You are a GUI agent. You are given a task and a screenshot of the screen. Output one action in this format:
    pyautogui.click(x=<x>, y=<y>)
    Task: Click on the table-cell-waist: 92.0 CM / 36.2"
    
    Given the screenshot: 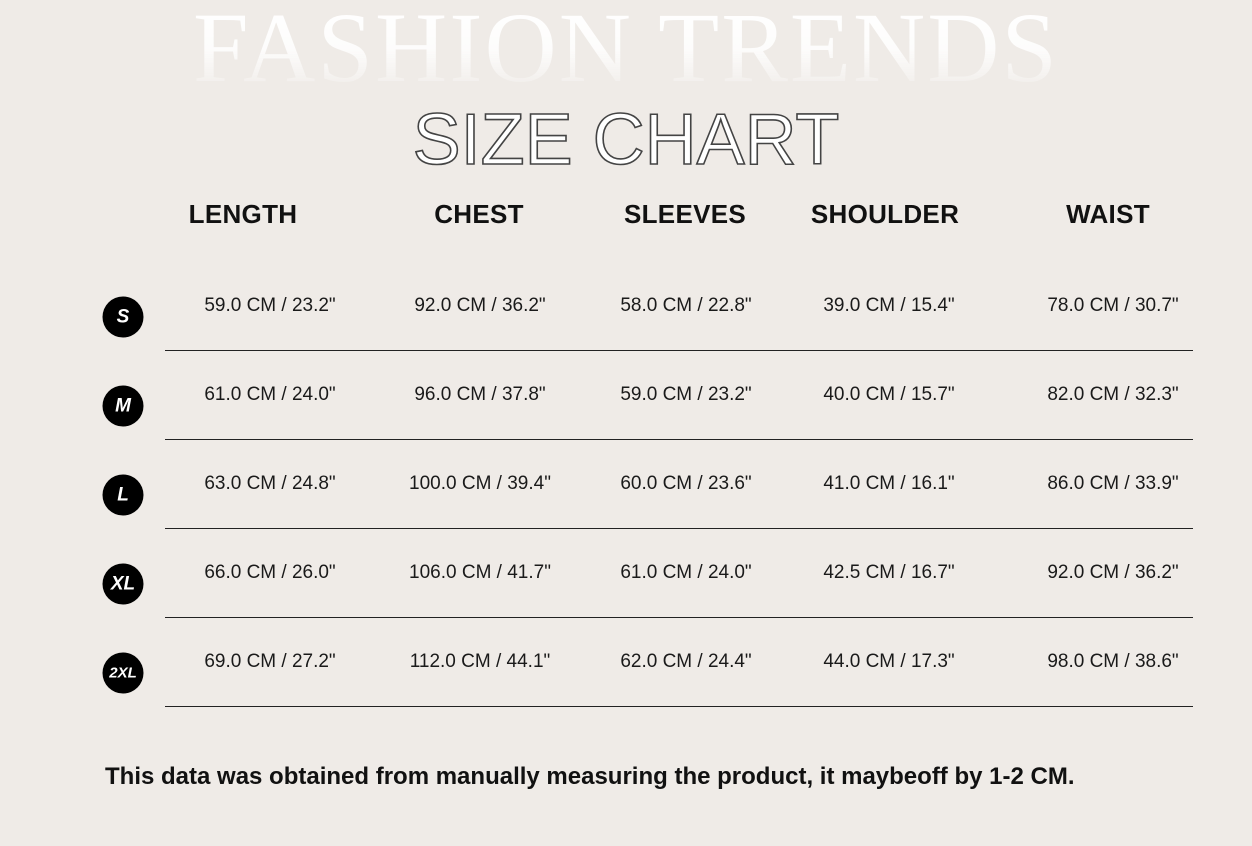 What is the action you would take?
    pyautogui.click(x=1113, y=572)
    